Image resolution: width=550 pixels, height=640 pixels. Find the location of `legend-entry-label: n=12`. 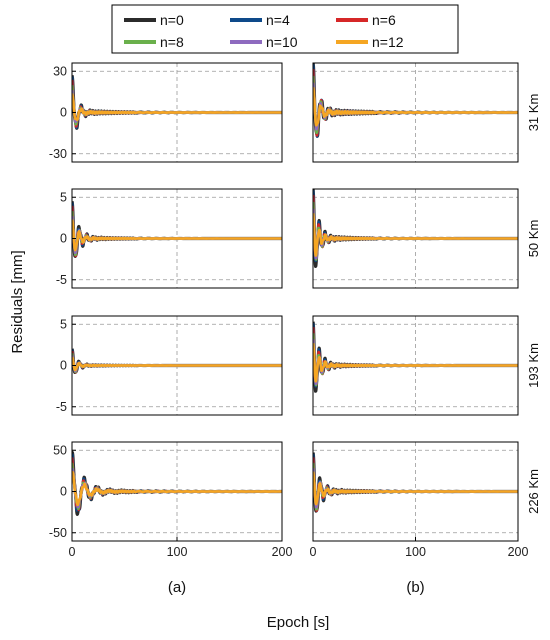

legend-entry-label: n=12 is located at coordinates (388, 42).